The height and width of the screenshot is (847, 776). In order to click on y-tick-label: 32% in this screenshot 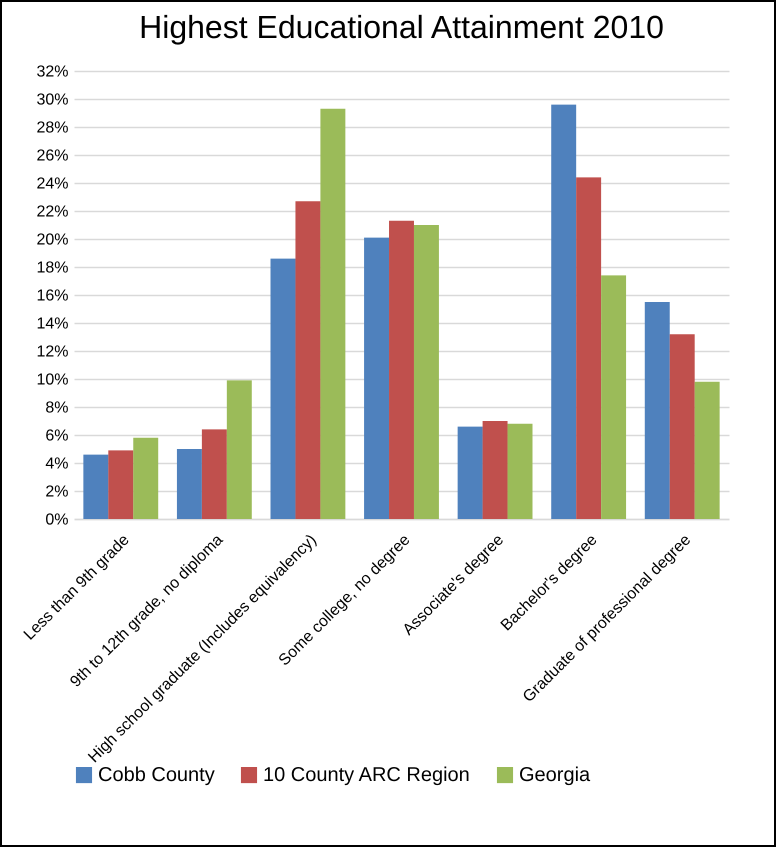, I will do `click(52, 72)`.